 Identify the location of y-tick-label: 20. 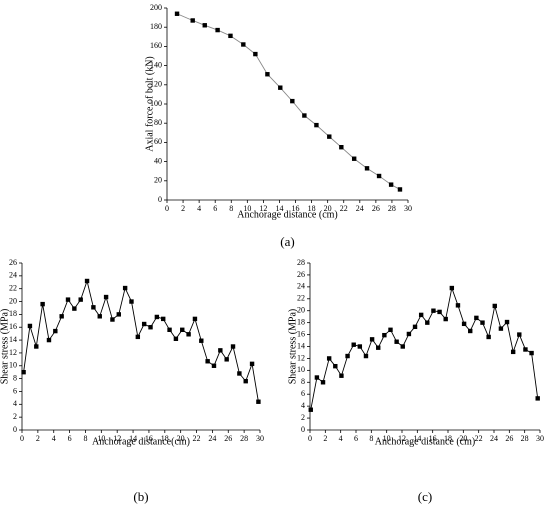
(301, 310).